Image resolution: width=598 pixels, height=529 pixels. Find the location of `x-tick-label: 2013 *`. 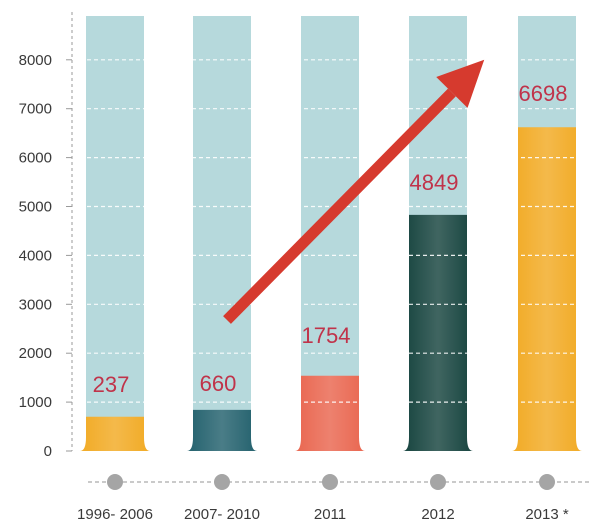

x-tick-label: 2013 * is located at coordinates (547, 514).